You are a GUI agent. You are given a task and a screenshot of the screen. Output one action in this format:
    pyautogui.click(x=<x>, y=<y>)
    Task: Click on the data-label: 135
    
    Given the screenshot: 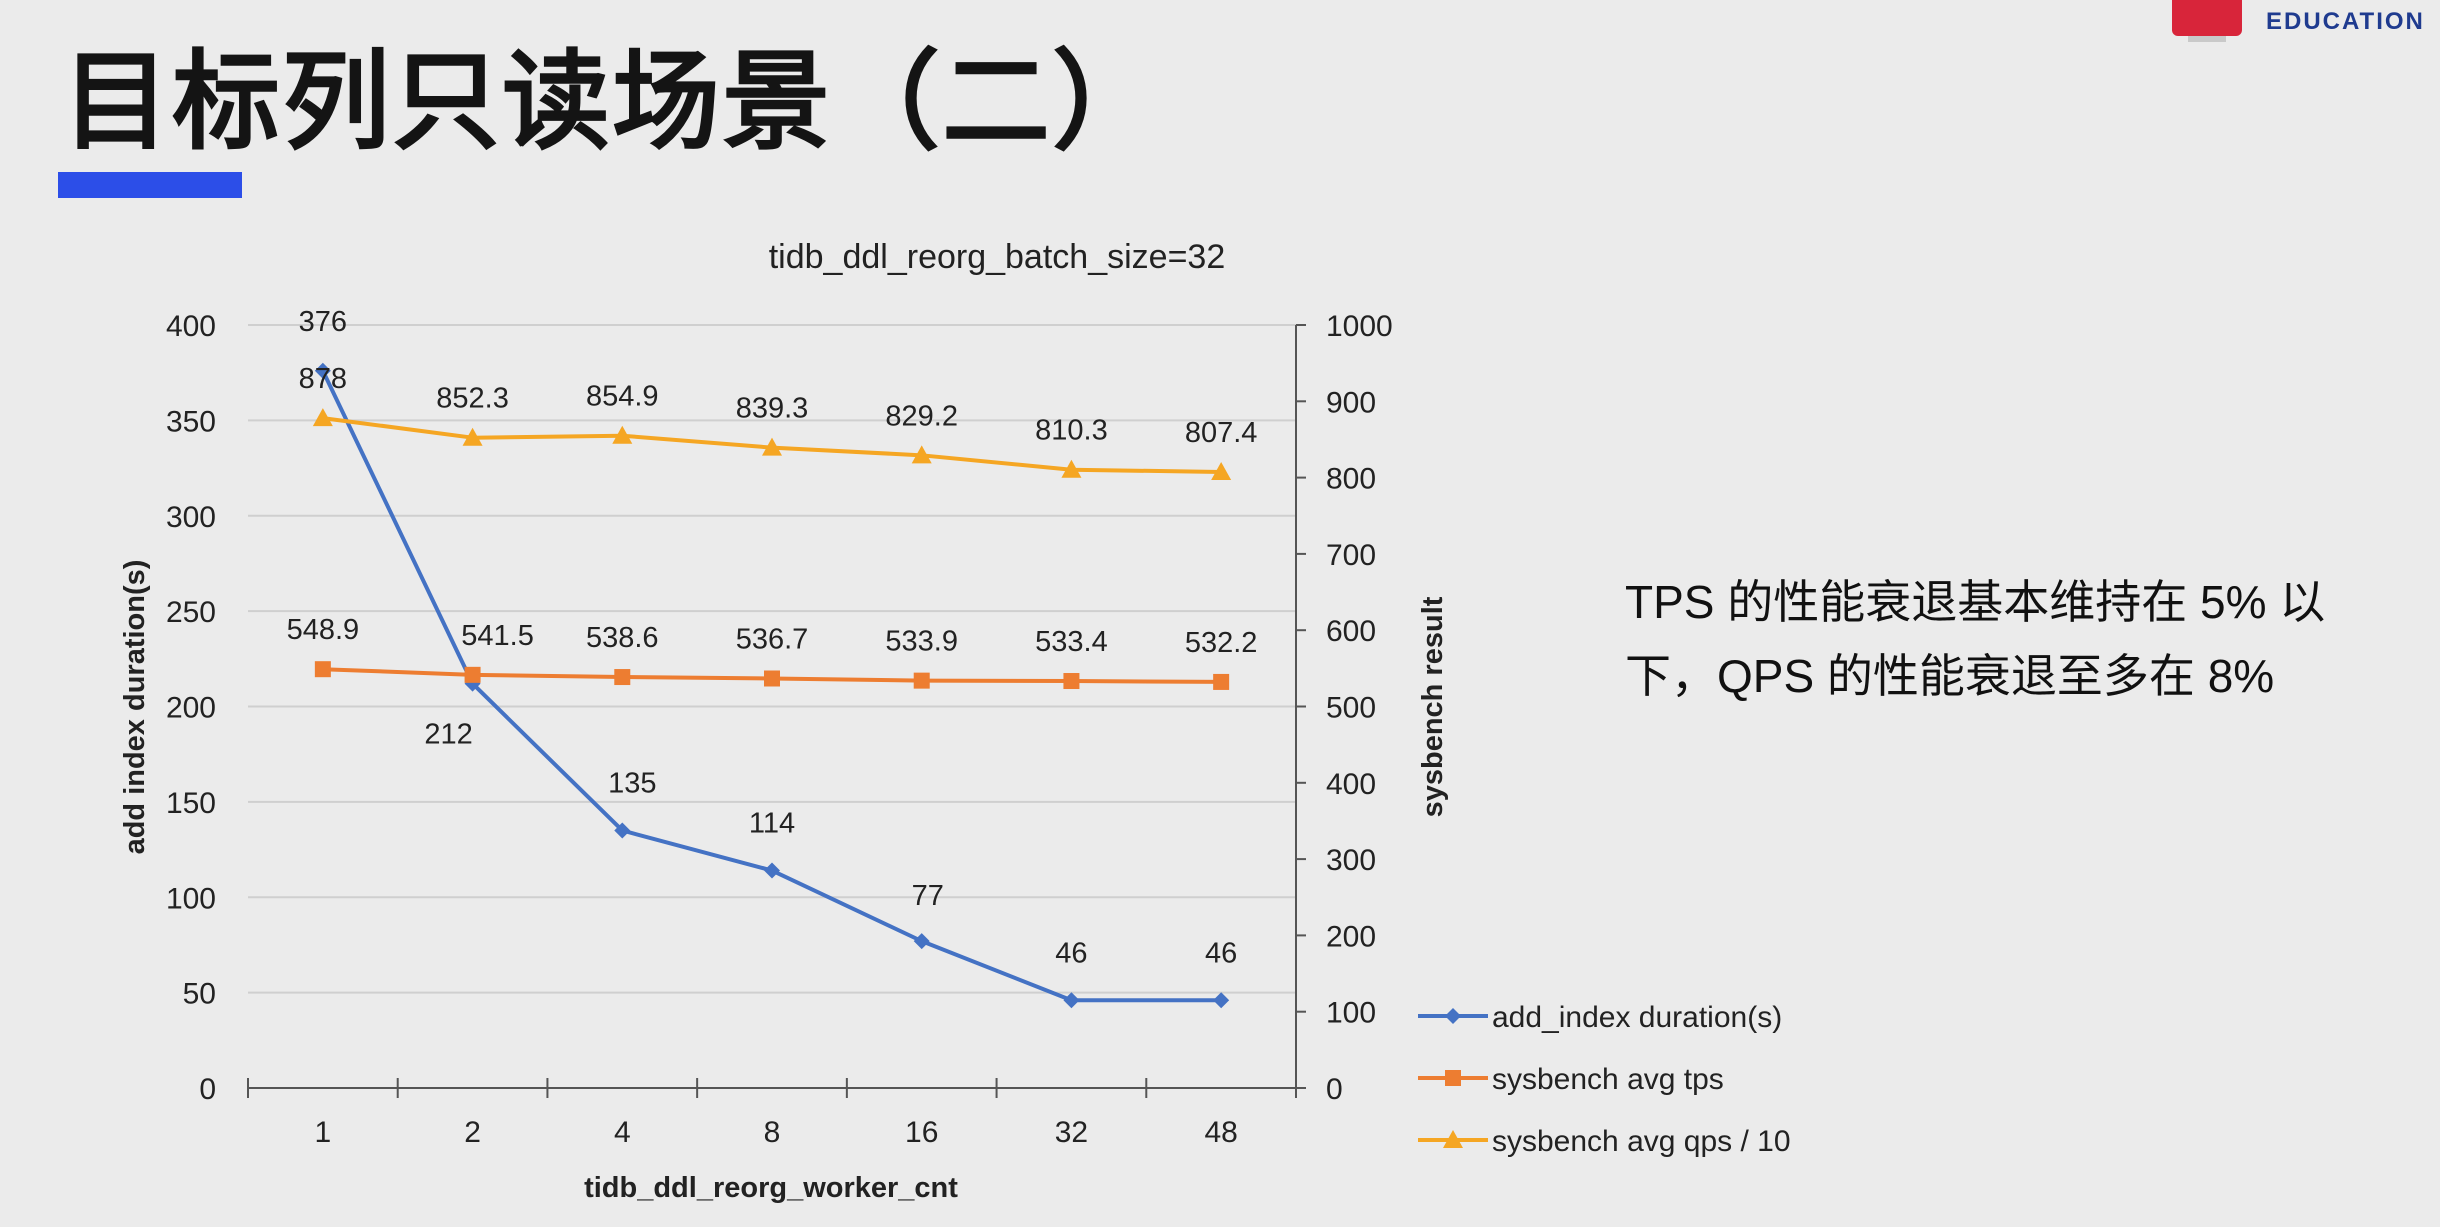 What is the action you would take?
    pyautogui.click(x=632, y=783)
    